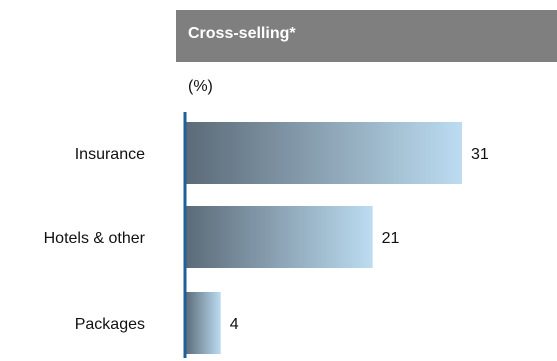  What do you see at coordinates (110, 154) in the screenshot?
I see `category-label: Insurance` at bounding box center [110, 154].